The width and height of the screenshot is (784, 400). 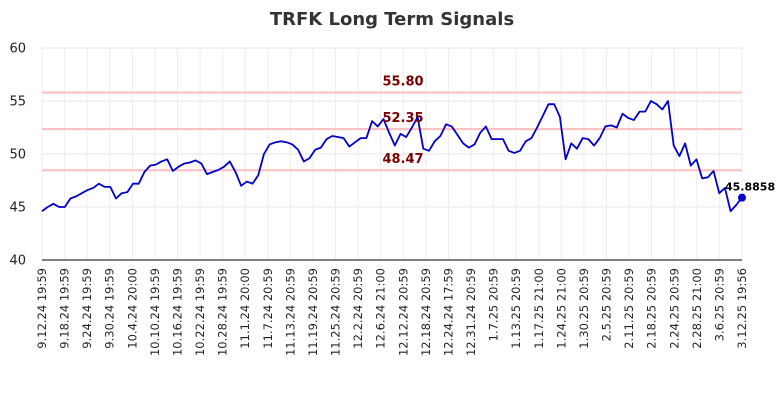 I want to click on x-tick-label: 9.24.24 19:59, so click(x=87, y=308).